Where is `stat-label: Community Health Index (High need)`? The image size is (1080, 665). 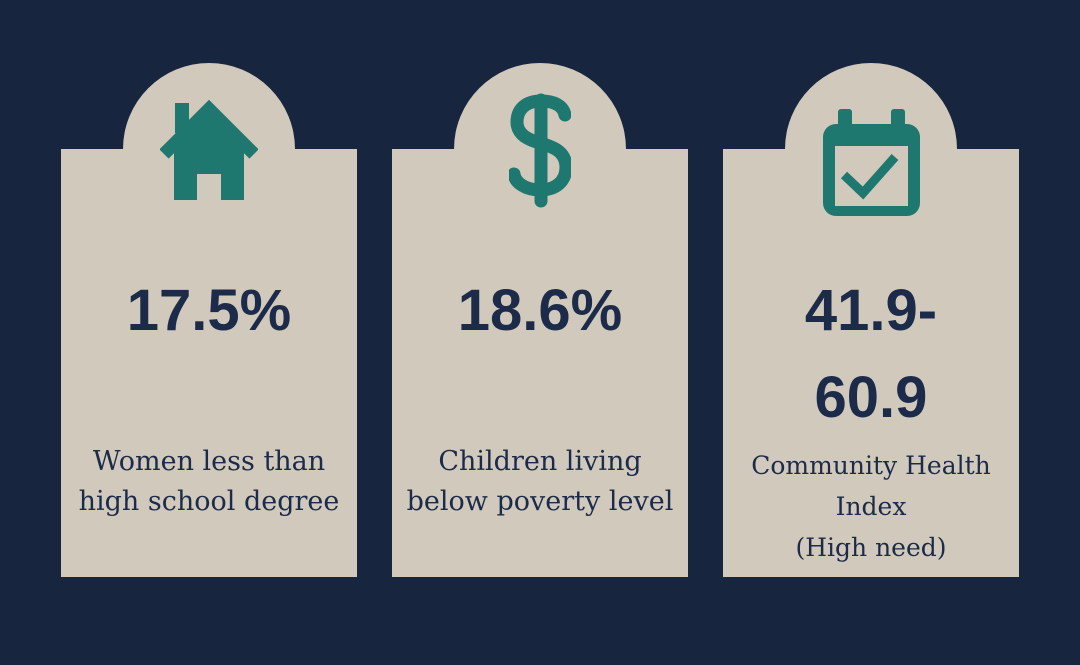
stat-label: Community Health Index (High need) is located at coordinates (871, 506).